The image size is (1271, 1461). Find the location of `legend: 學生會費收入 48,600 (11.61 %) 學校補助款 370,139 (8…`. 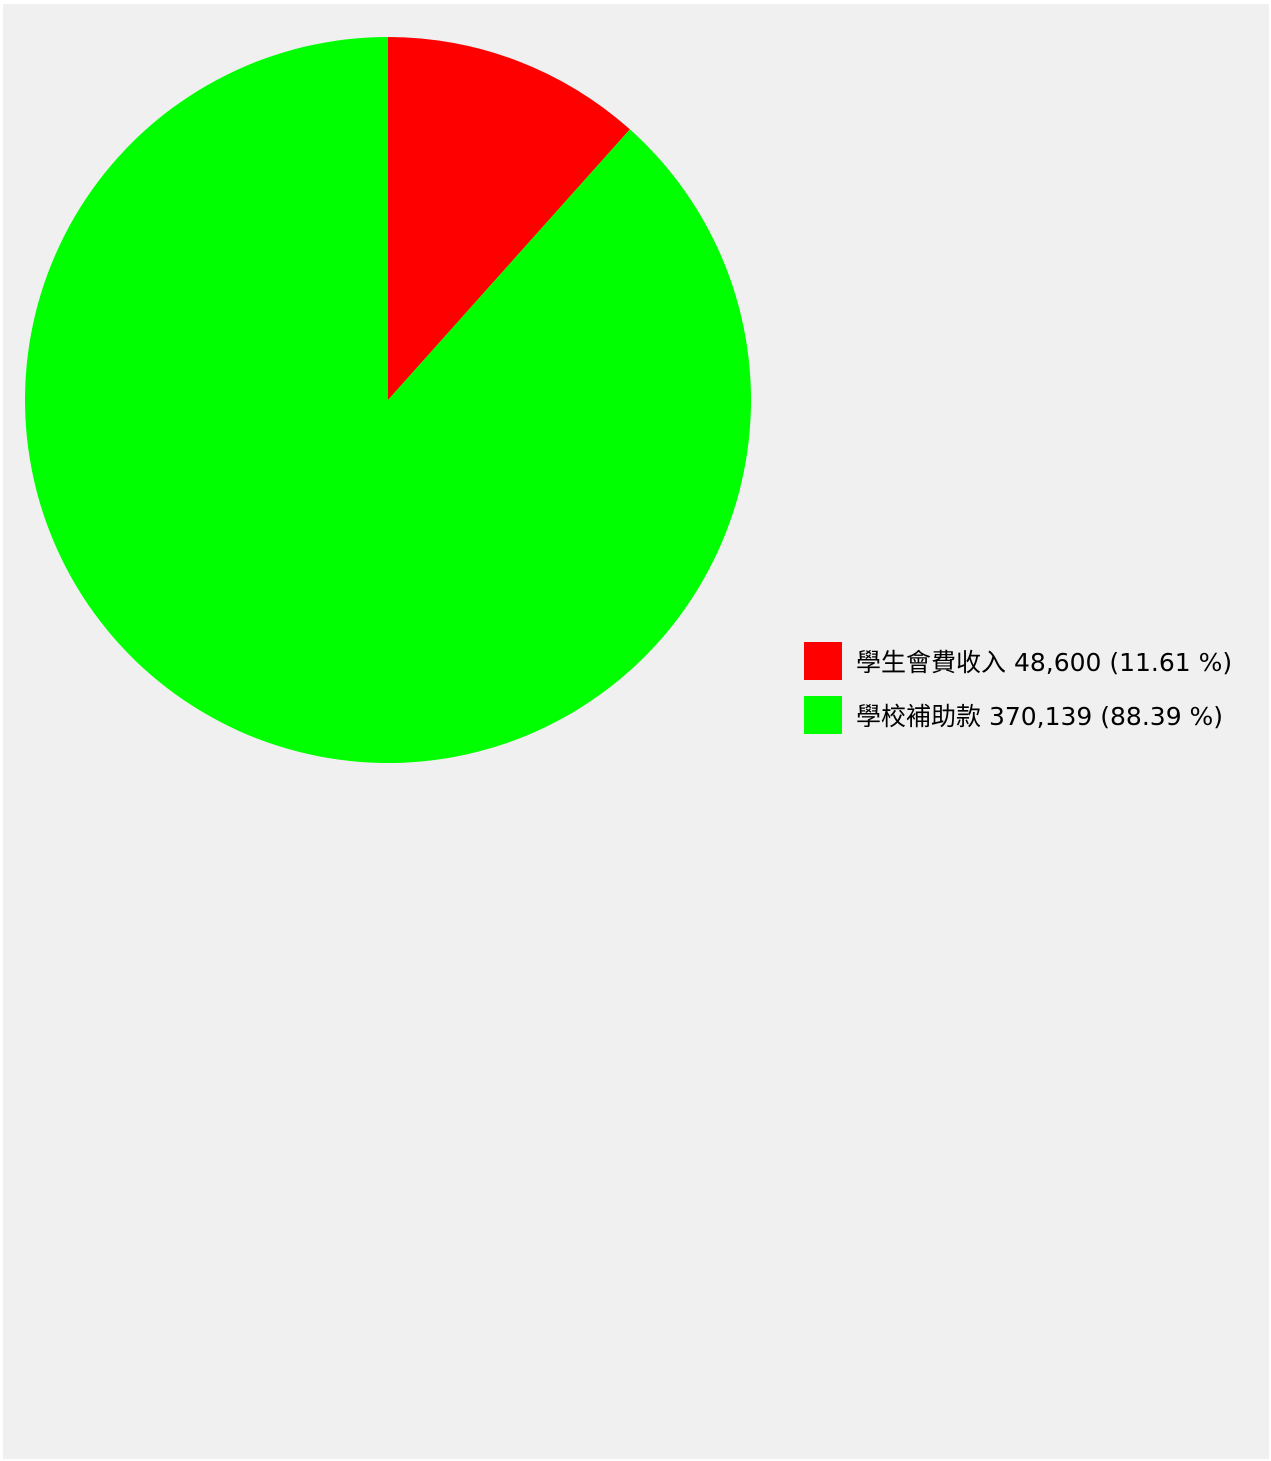

legend: 學生會費收入 48,600 (11.61 %) 學校補助款 370,139 (8… is located at coordinates (1018, 696).